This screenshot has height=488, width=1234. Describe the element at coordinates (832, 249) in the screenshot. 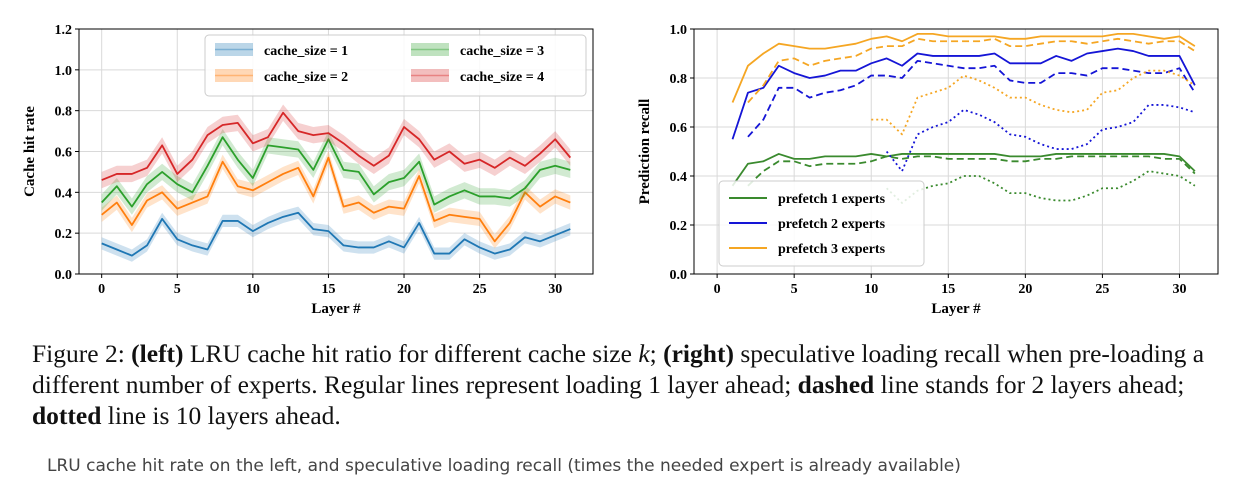

I see `legend-label: prefetch 3 experts` at that location.